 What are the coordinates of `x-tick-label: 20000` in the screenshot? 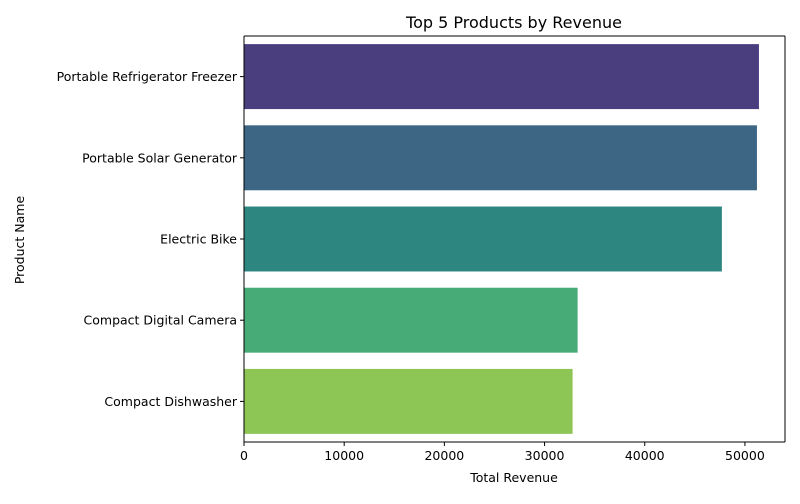 It's located at (444, 455).